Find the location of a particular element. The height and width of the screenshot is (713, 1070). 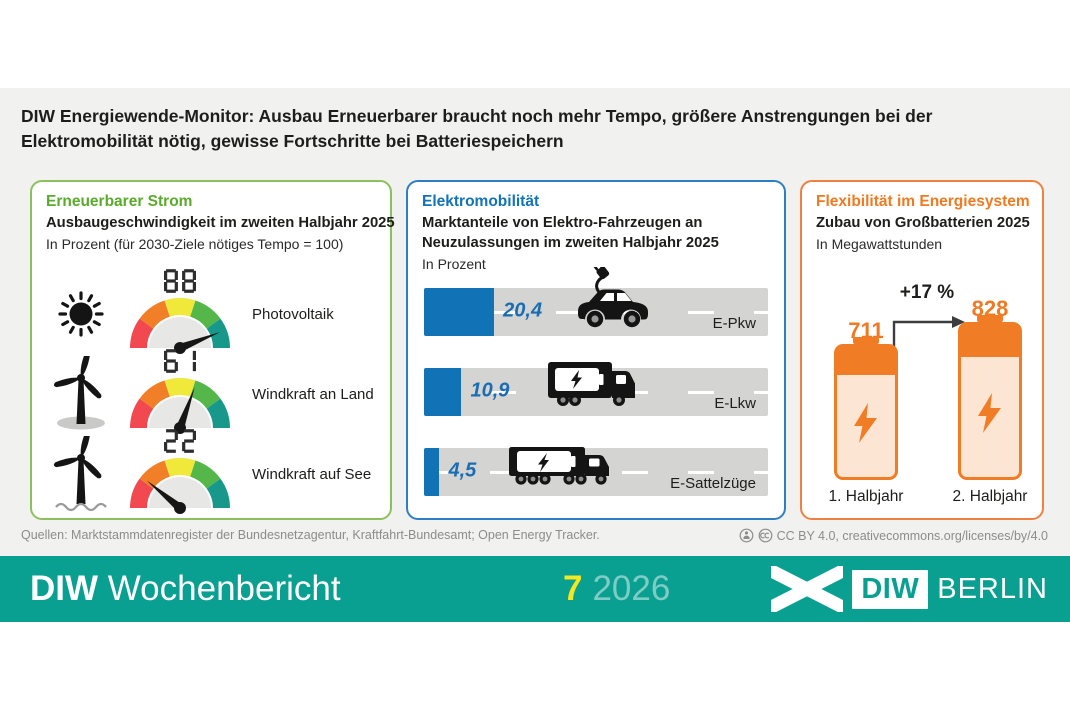

gauge-photovoltaik is located at coordinates (180, 314).